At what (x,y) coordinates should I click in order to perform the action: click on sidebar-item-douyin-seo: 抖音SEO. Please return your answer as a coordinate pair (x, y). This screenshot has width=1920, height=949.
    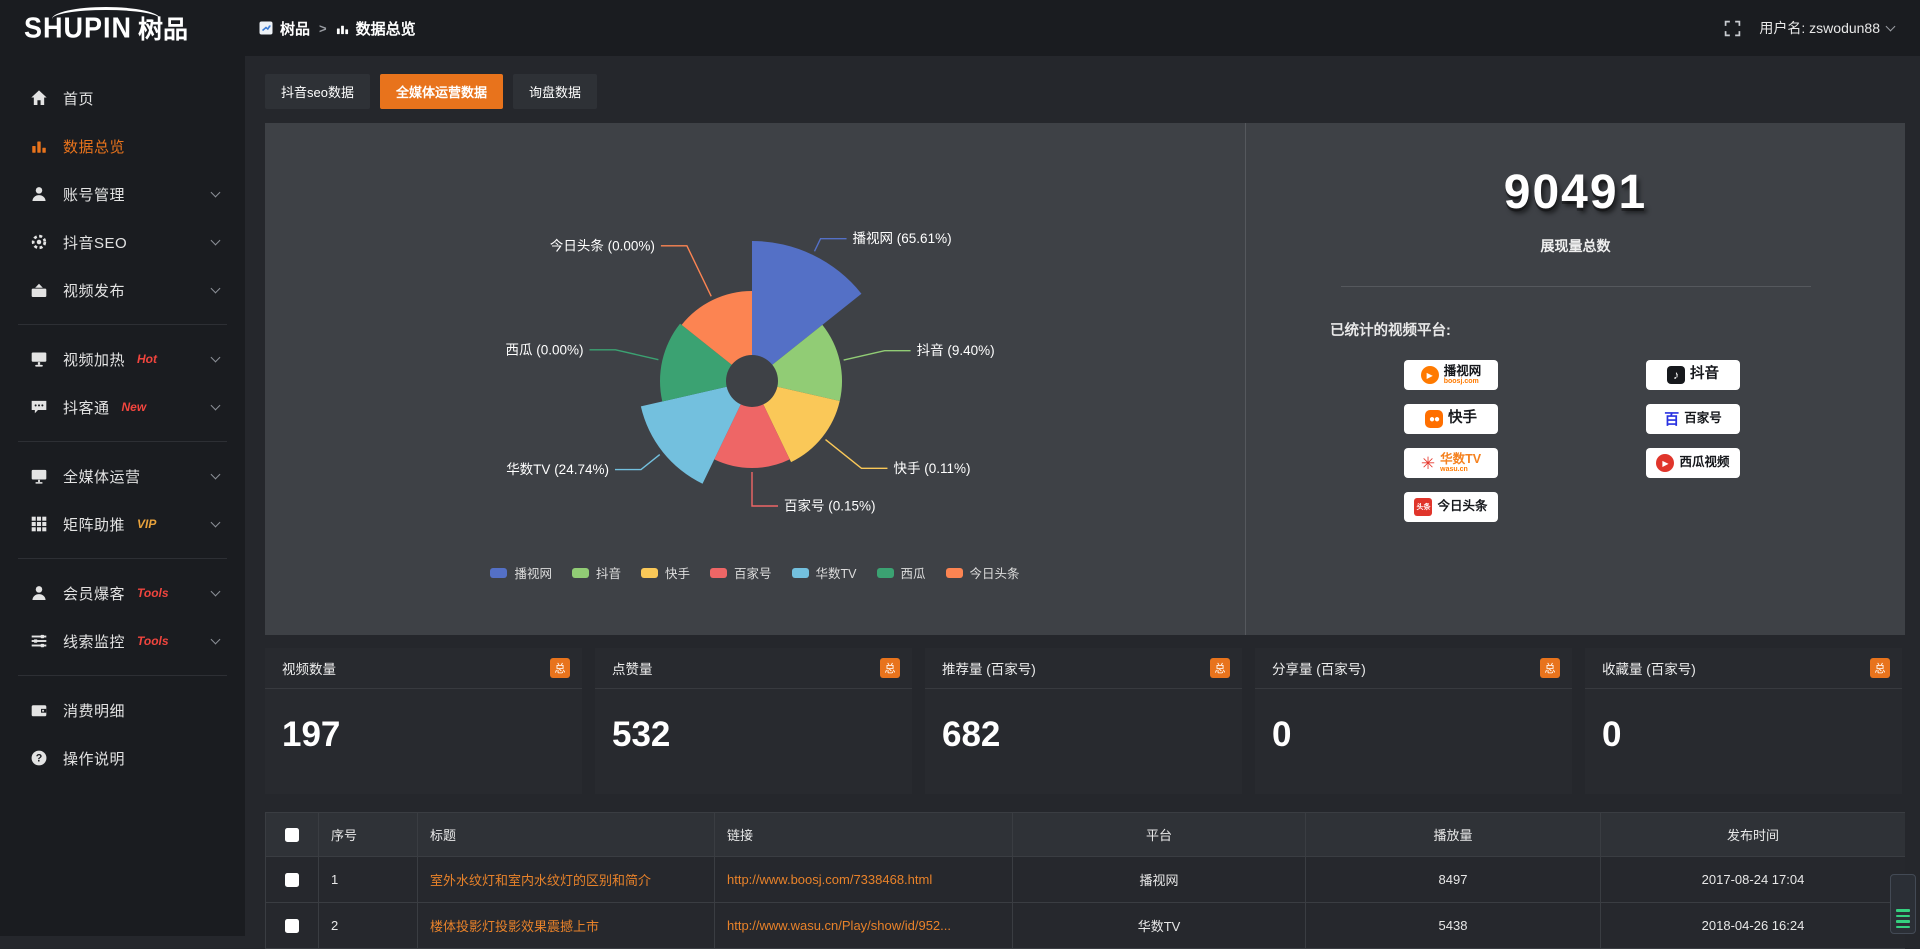
    Looking at the image, I should click on (122, 242).